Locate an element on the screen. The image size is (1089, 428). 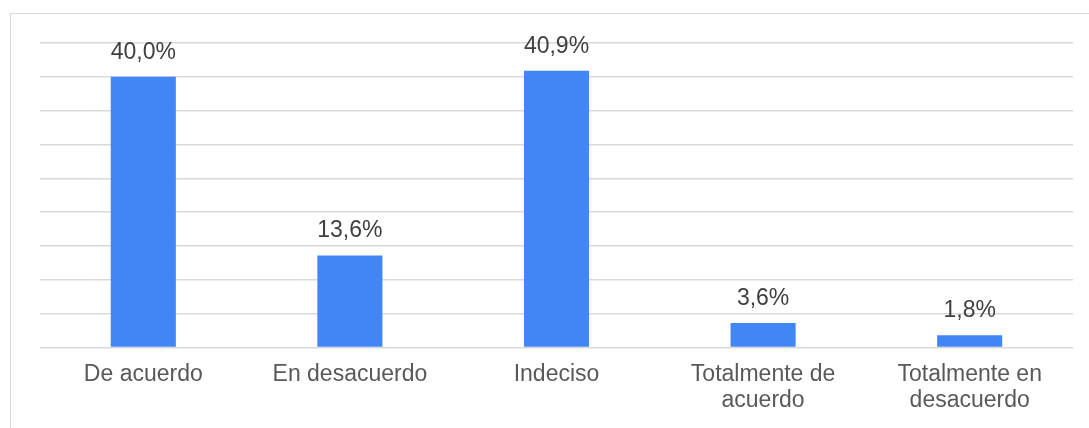
data-label: 1,8% is located at coordinates (969, 309).